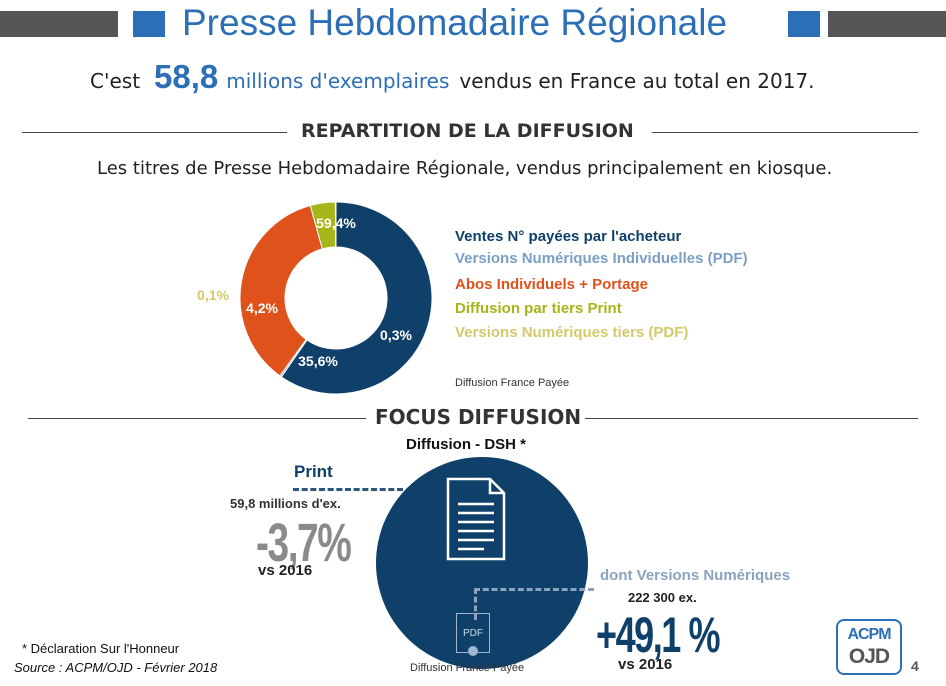  Describe the element at coordinates (512, 383) in the screenshot. I see `donut-caption: Diffusion France Payée` at that location.